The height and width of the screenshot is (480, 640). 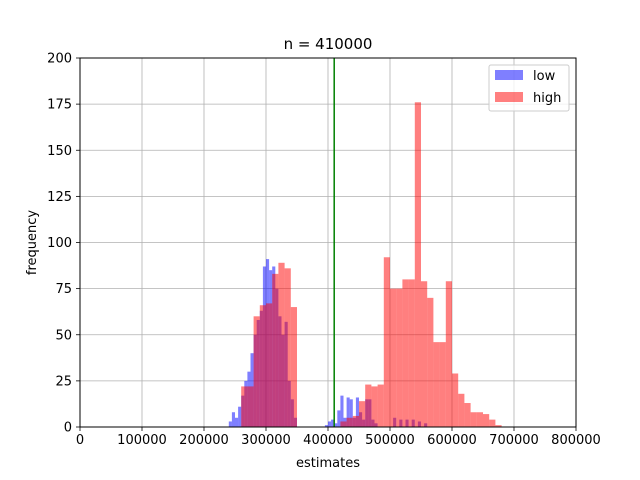 I want to click on y-tick-label: 200, so click(x=59, y=59).